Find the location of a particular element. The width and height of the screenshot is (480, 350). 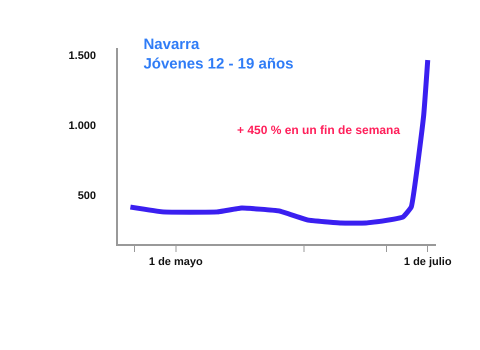

y-tick-label: 500 is located at coordinates (87, 196).